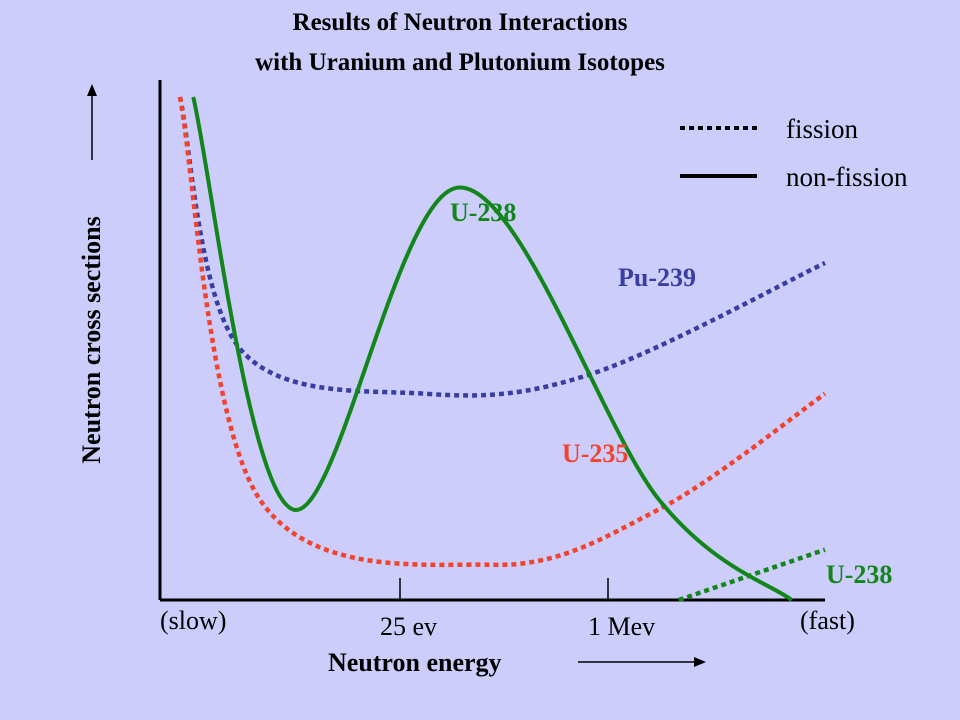 The image size is (960, 720). What do you see at coordinates (460, 62) in the screenshot?
I see `chart-subtitle: with Uranium and Plutonium Isotopes` at bounding box center [460, 62].